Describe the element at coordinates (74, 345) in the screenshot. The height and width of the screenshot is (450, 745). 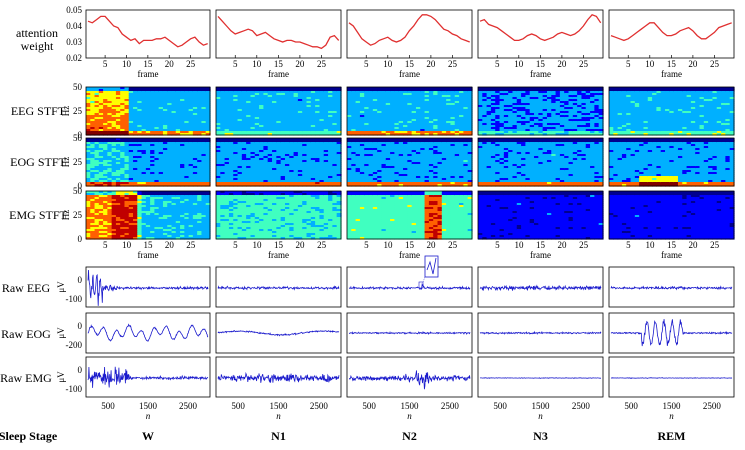
I see `raw-y-tick: -200` at that location.